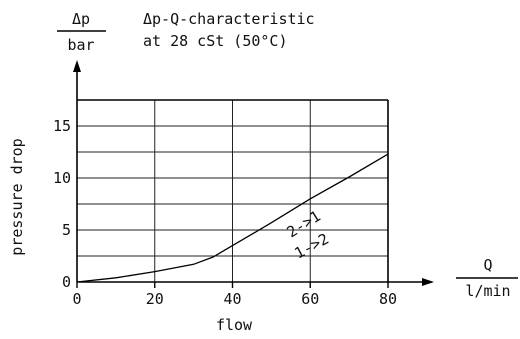  What do you see at coordinates (77, 66) in the screenshot?
I see `y-axis-arrow-icon` at bounding box center [77, 66].